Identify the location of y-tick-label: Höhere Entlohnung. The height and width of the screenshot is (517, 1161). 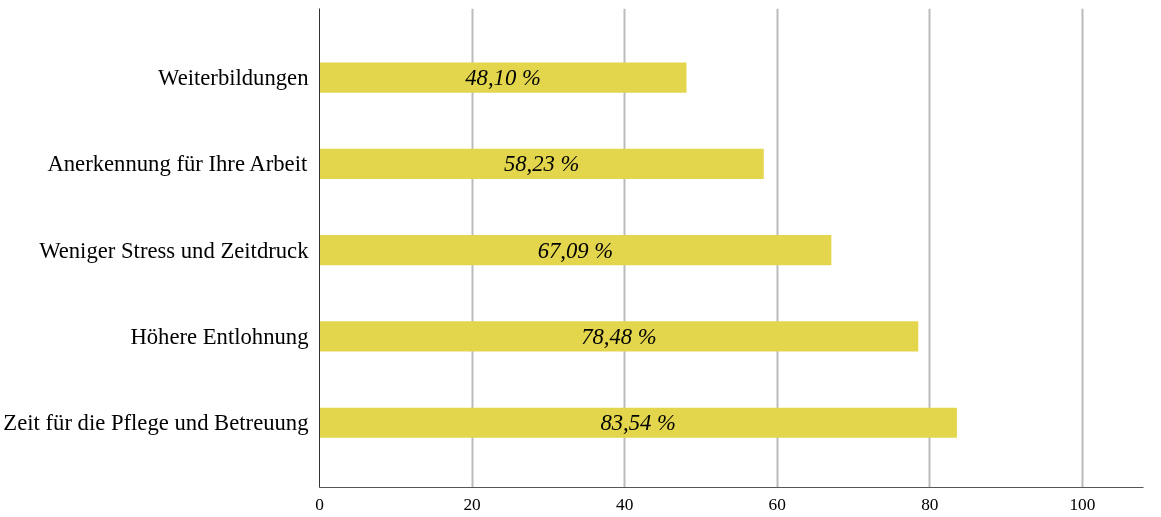
(219, 336).